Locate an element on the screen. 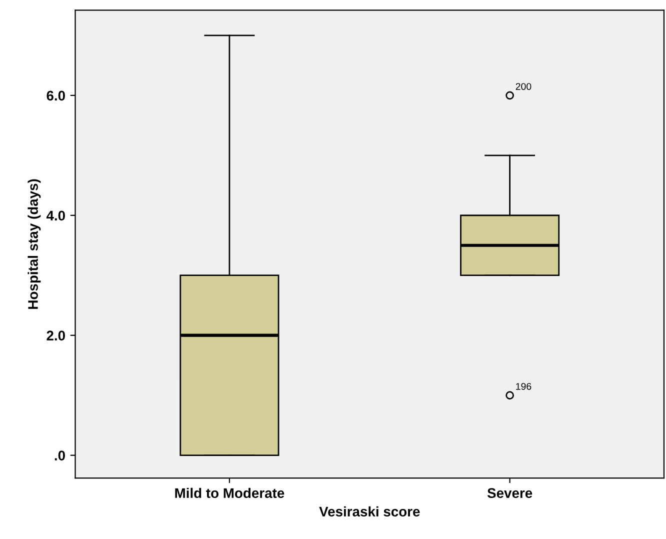 The width and height of the screenshot is (666, 539). y-tick-label: 2.0 is located at coordinates (55, 335).